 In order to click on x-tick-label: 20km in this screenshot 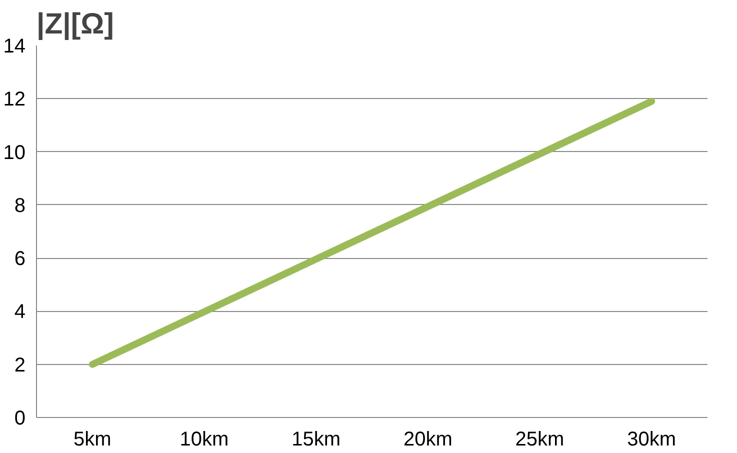, I will do `click(427, 439)`.